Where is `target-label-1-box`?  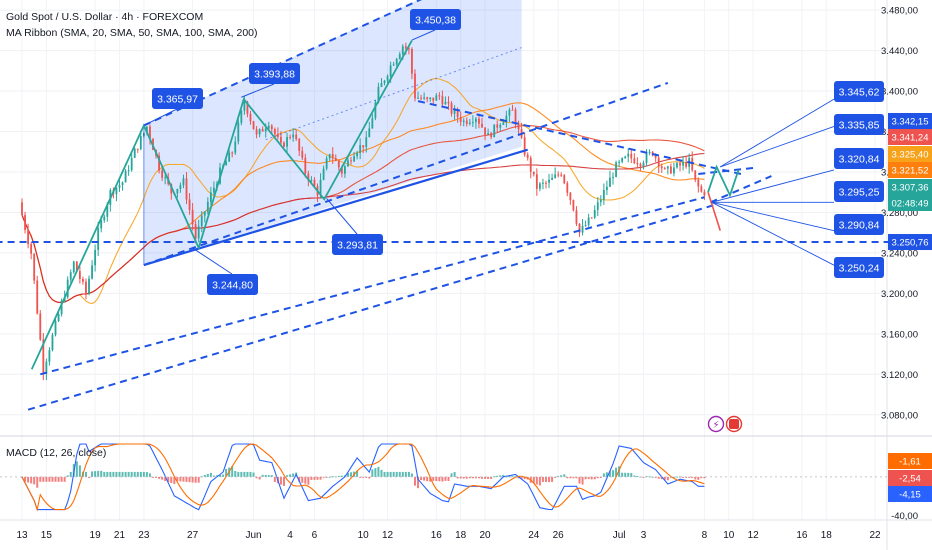 target-label-1-box is located at coordinates (859, 124).